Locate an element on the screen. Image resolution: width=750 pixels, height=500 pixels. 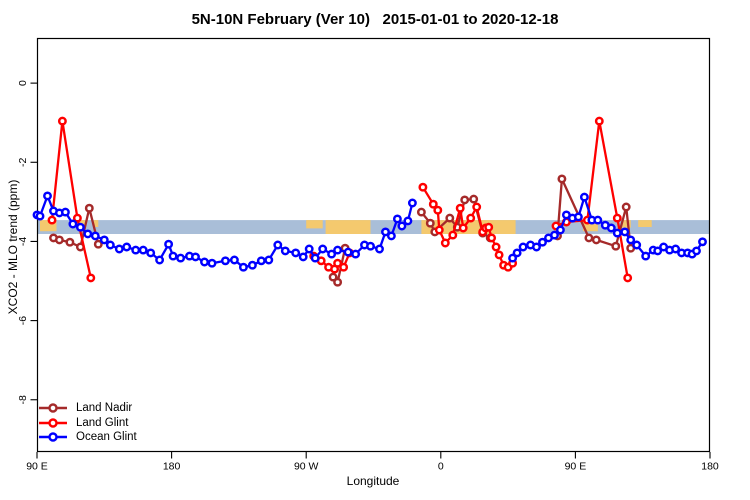
map-band-ocean is located at coordinates (373, 227).